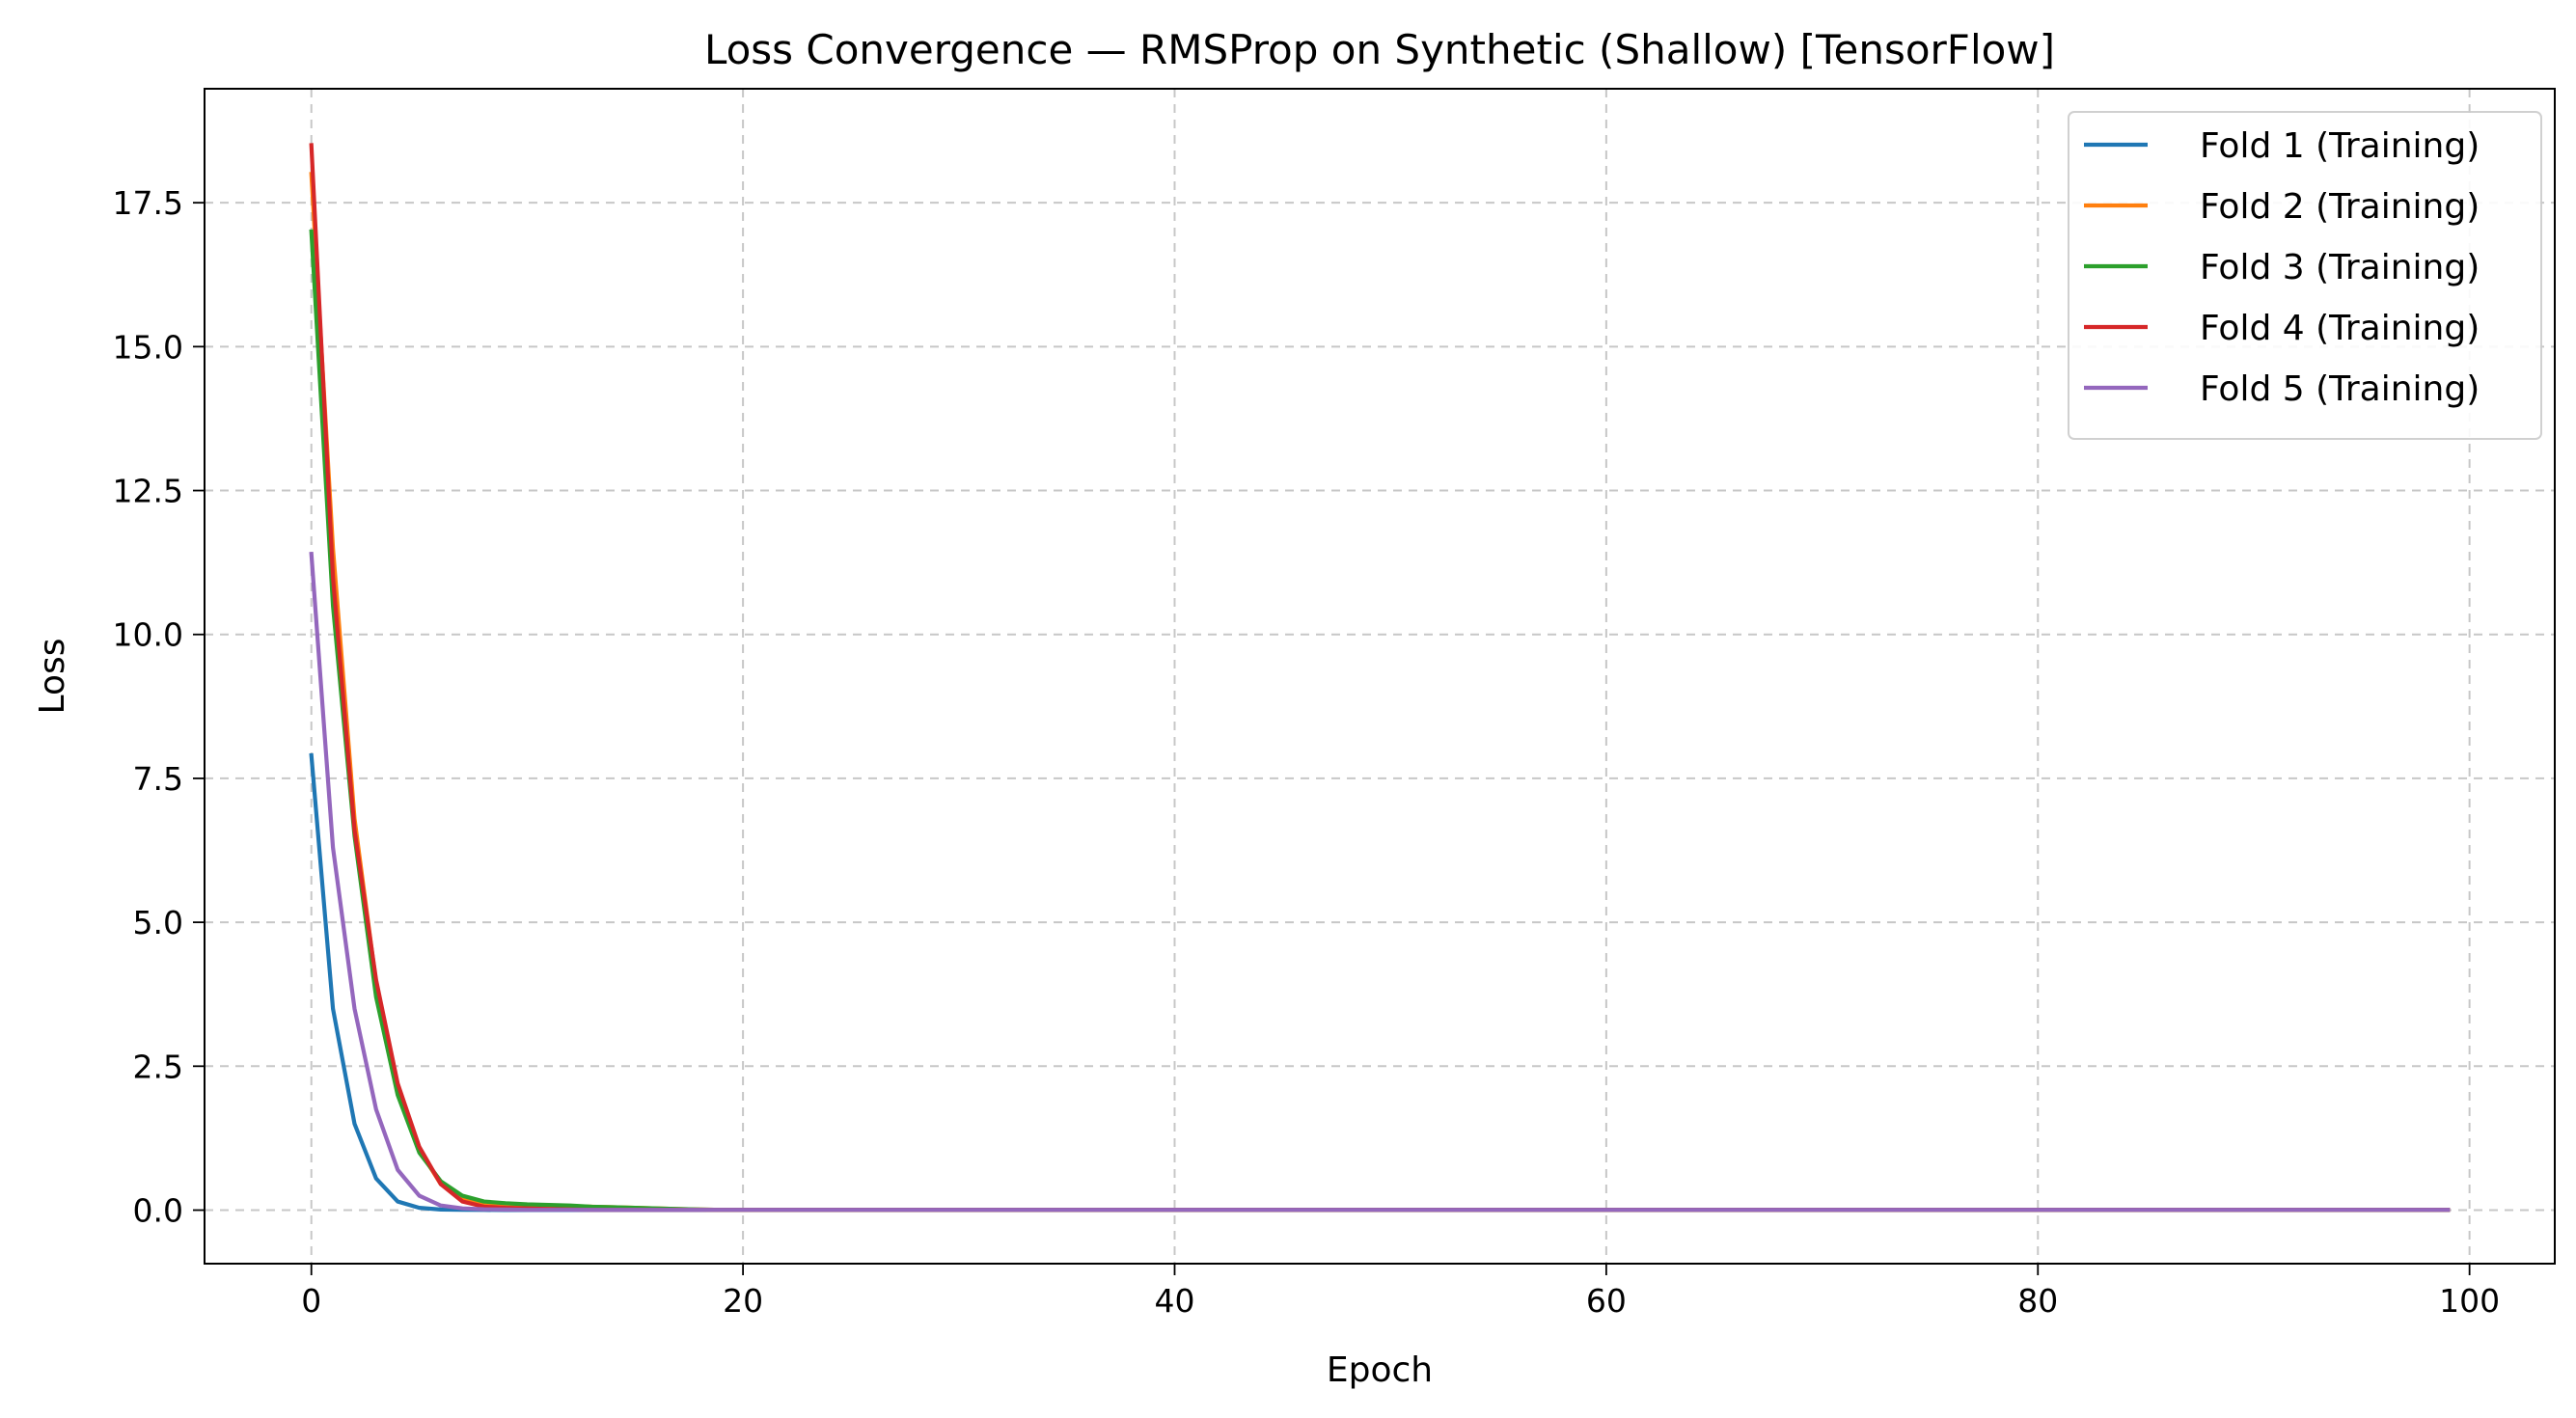  I want to click on y-tick-label: 7.5, so click(158, 779).